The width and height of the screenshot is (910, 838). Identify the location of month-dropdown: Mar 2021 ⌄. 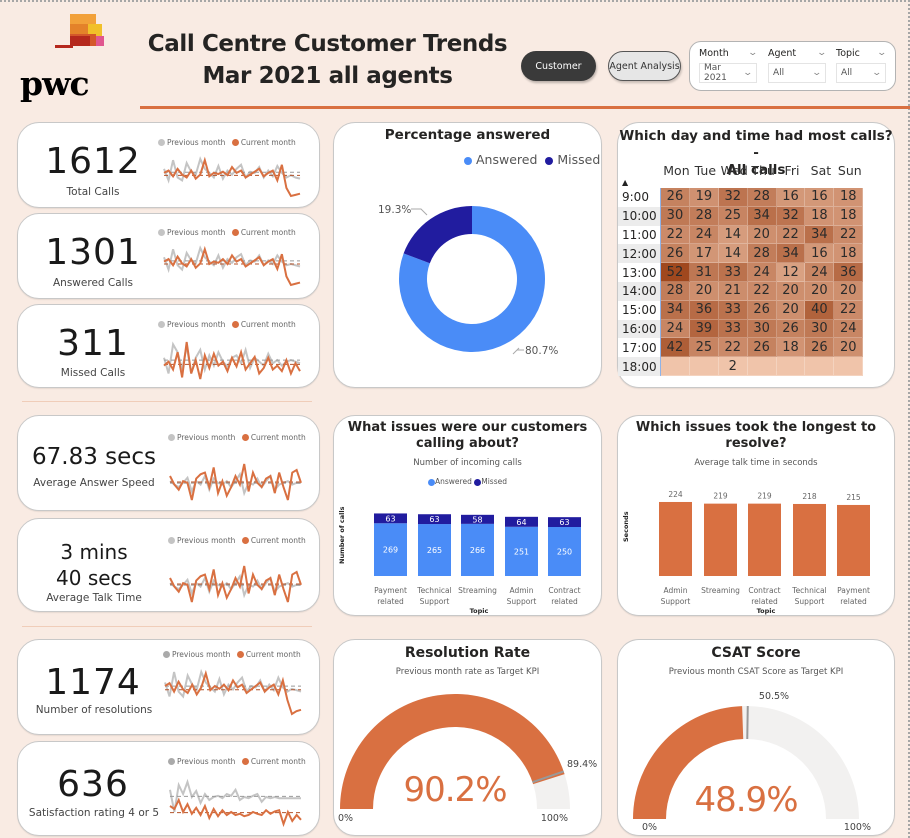
(728, 73).